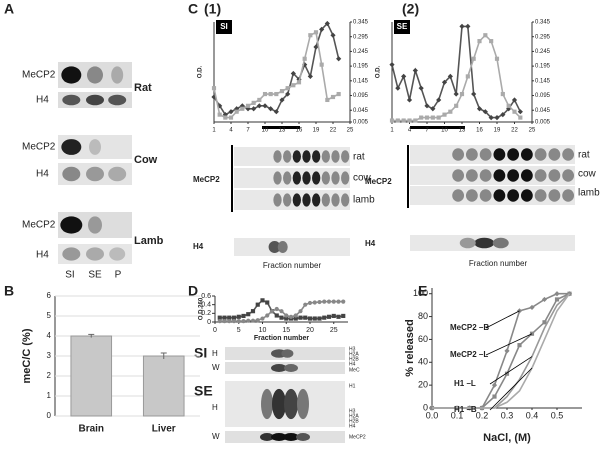 Image resolution: width=608 pixels, height=449 pixels. Describe the element at coordinates (423, 362) in the screenshot. I see `y-tick-label: 40` at that location.